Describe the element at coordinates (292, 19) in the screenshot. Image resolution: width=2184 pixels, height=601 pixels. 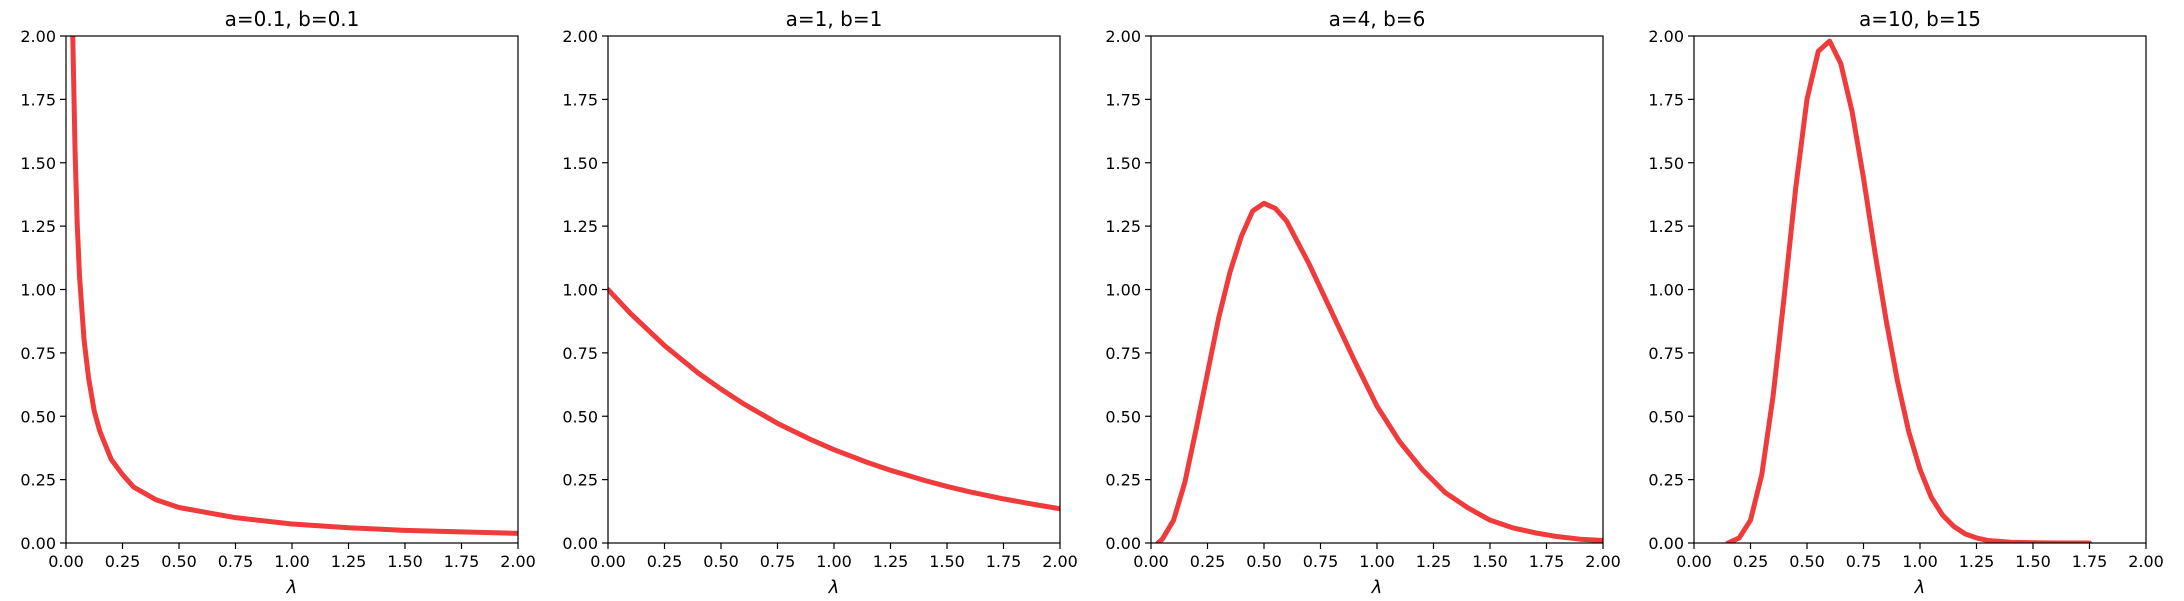
I see `chart-title: a=0.1, b=0.1` at that location.